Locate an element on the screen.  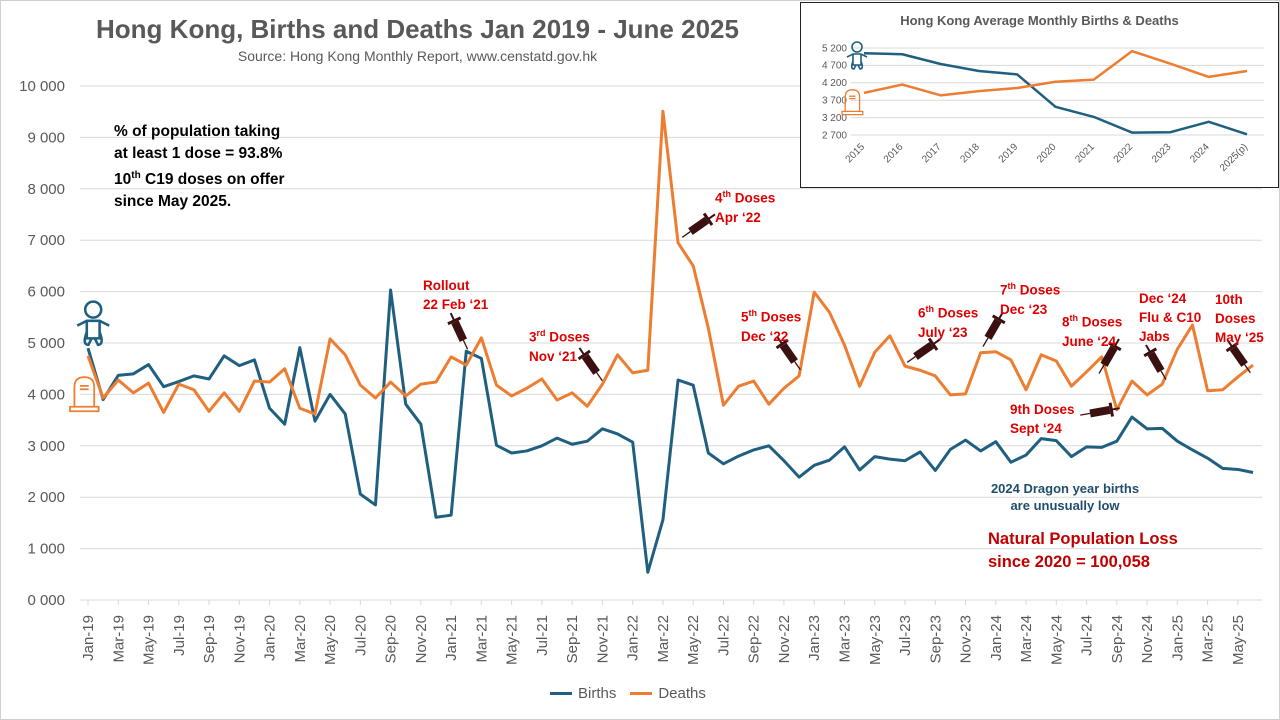
x-tick-label: Sep-21 is located at coordinates (572, 639).